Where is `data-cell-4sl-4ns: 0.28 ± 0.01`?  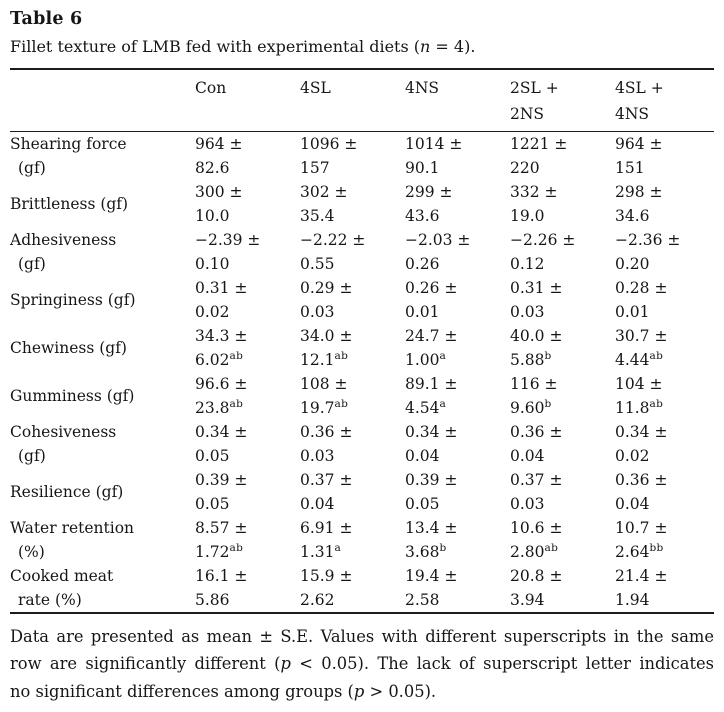
data-cell-4sl-4ns: 0.28 ± 0.01 is located at coordinates (664, 300).